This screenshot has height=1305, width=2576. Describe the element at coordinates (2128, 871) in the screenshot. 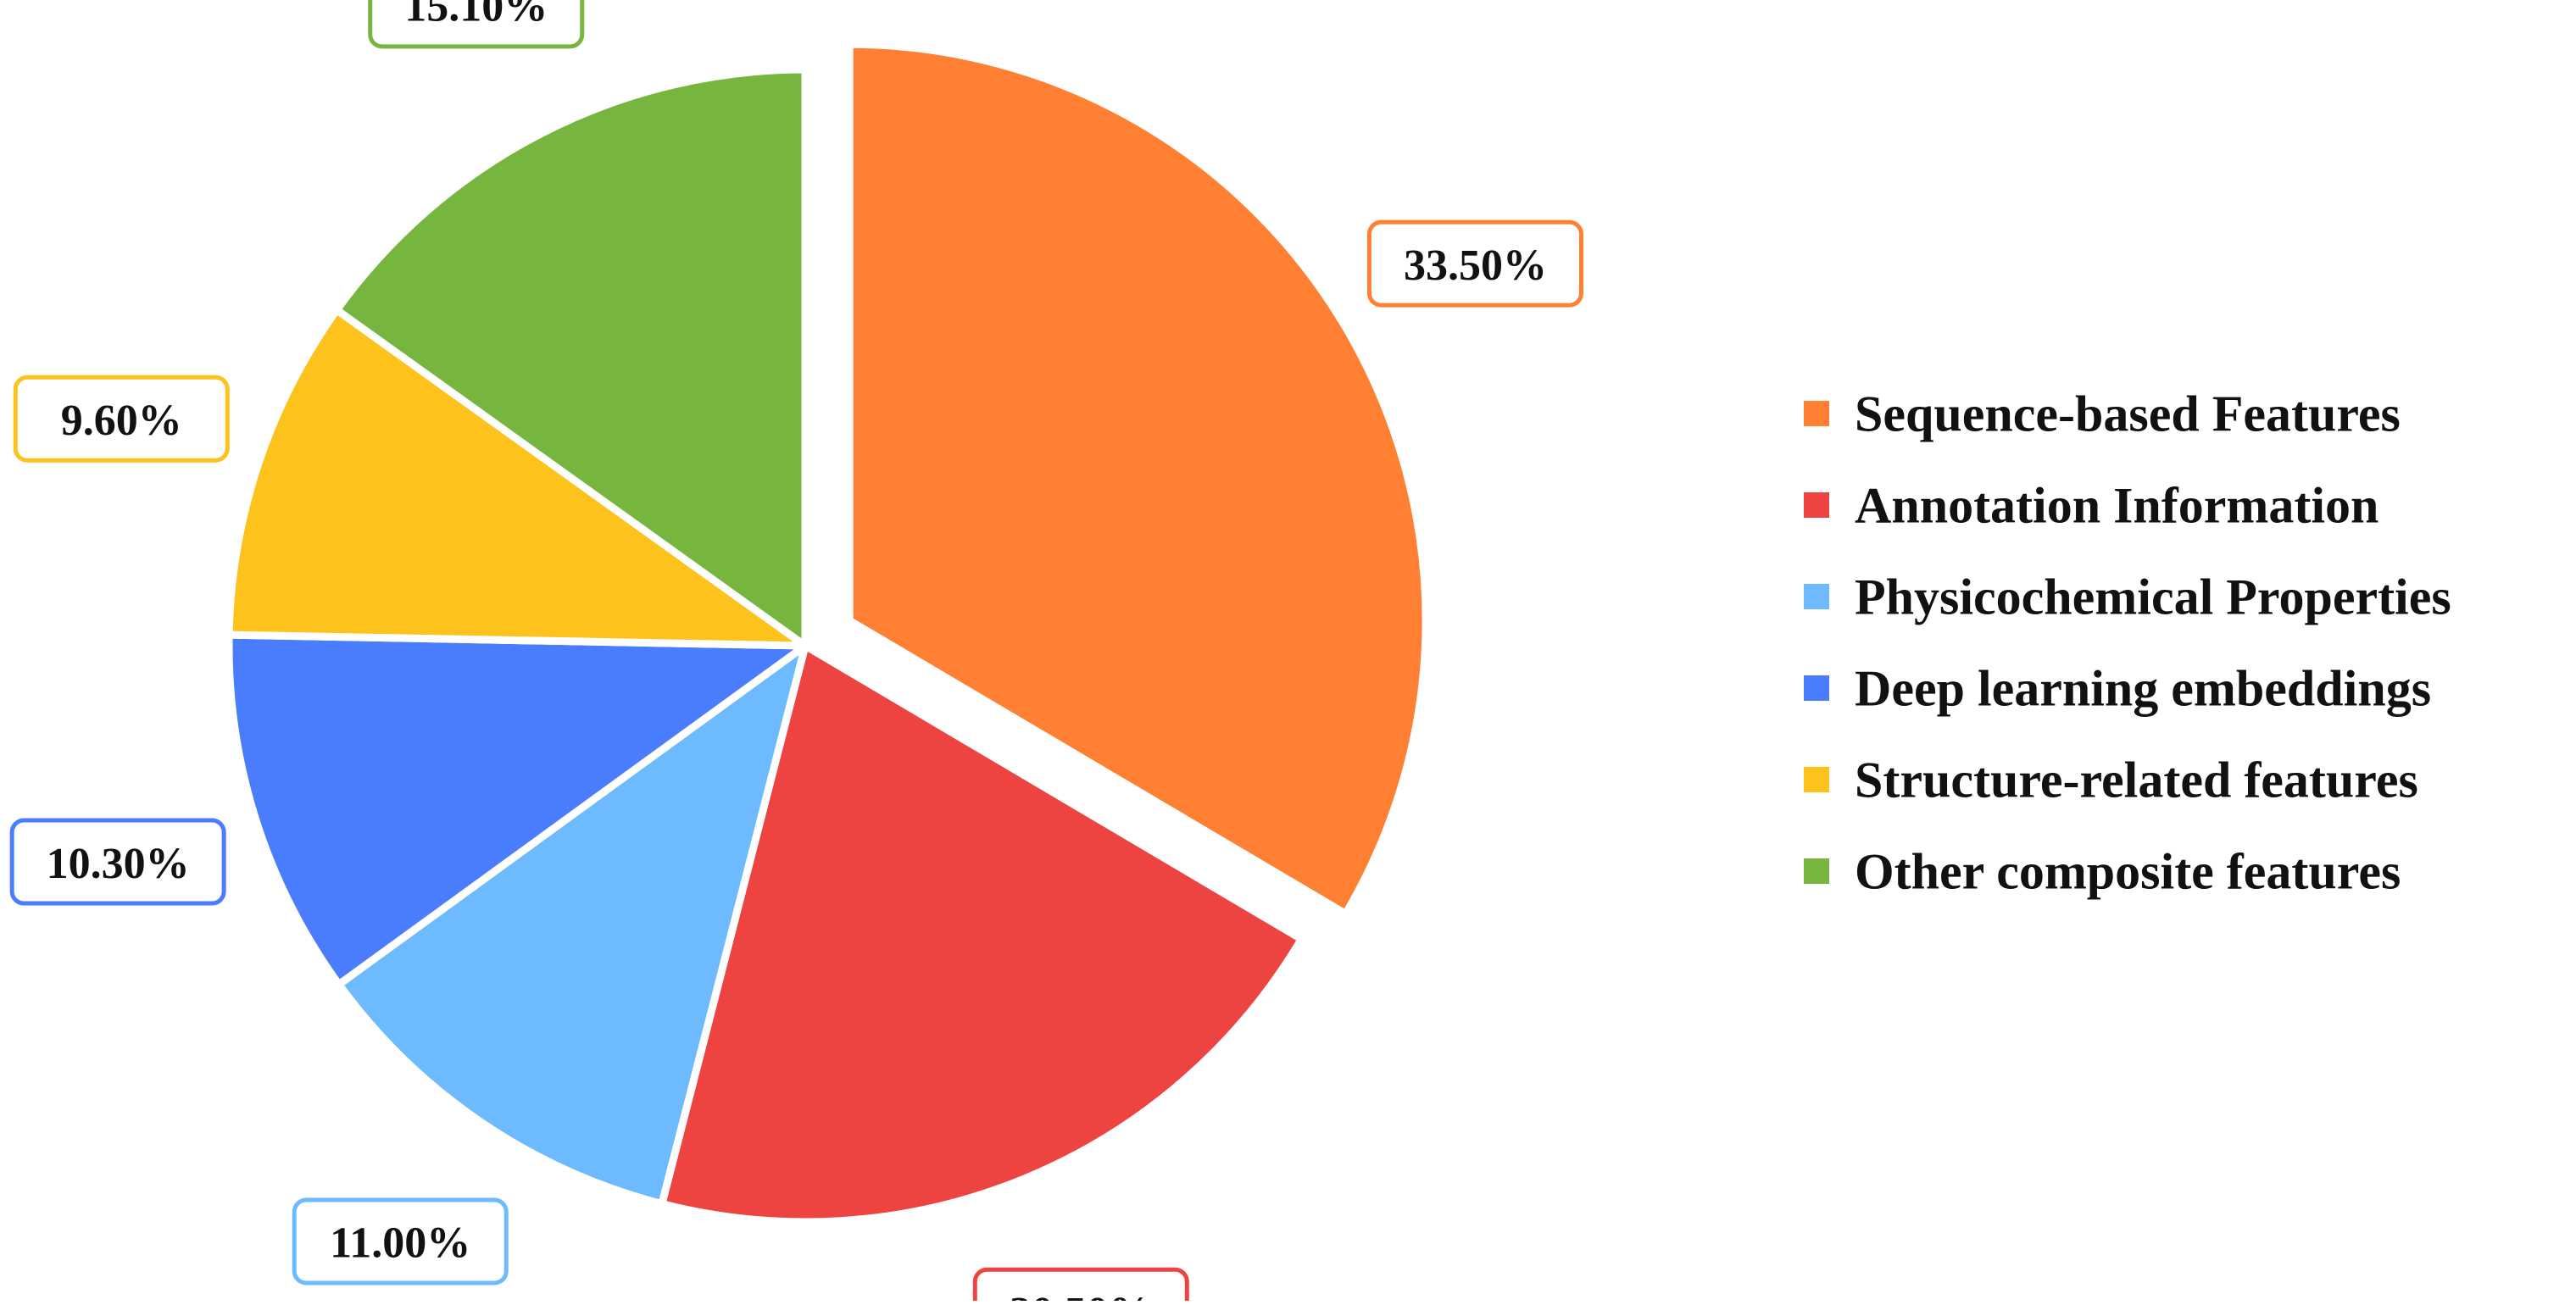

I see `legend-label: Other composite features` at that location.